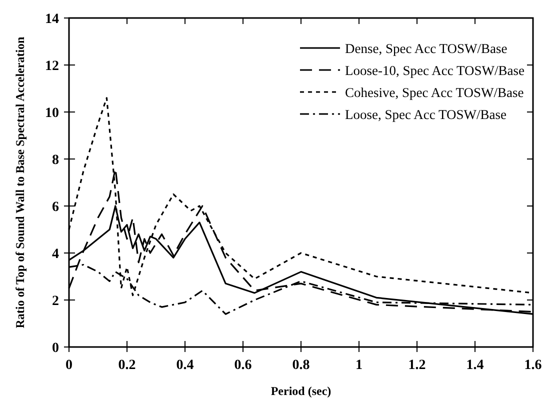 This screenshot has height=409, width=546. Describe the element at coordinates (426, 48) in the screenshot. I see `legend-label: Dense, Spec Acc TOSW/Base` at that location.